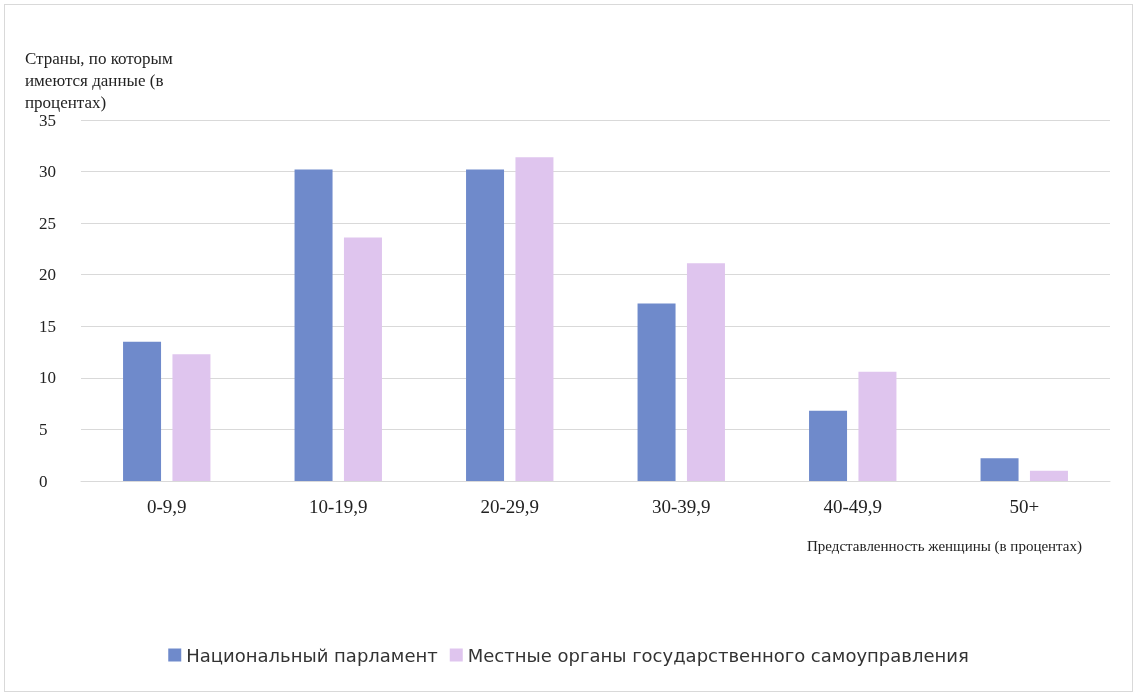  I want to click on x-tick-label: 40-49,9, so click(853, 506).